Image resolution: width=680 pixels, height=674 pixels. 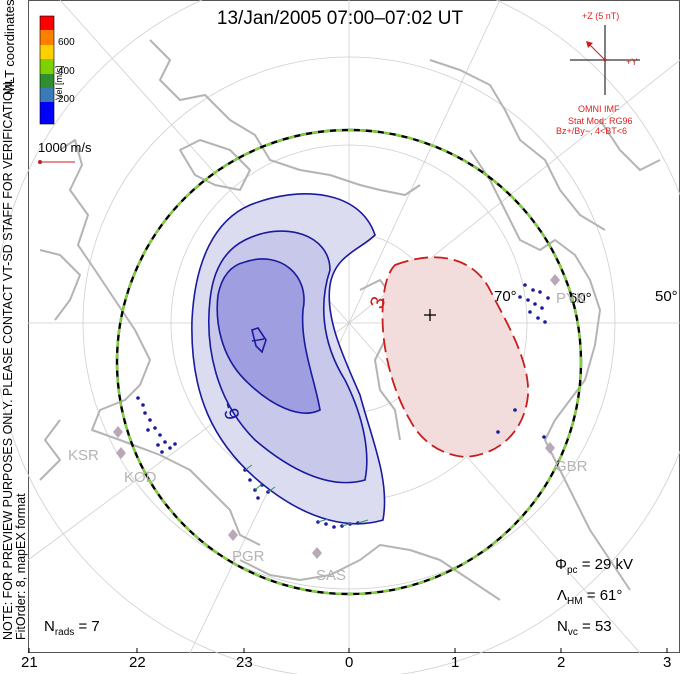 What do you see at coordinates (505, 296) in the screenshot?
I see `latitude-label-70: 70°` at bounding box center [505, 296].